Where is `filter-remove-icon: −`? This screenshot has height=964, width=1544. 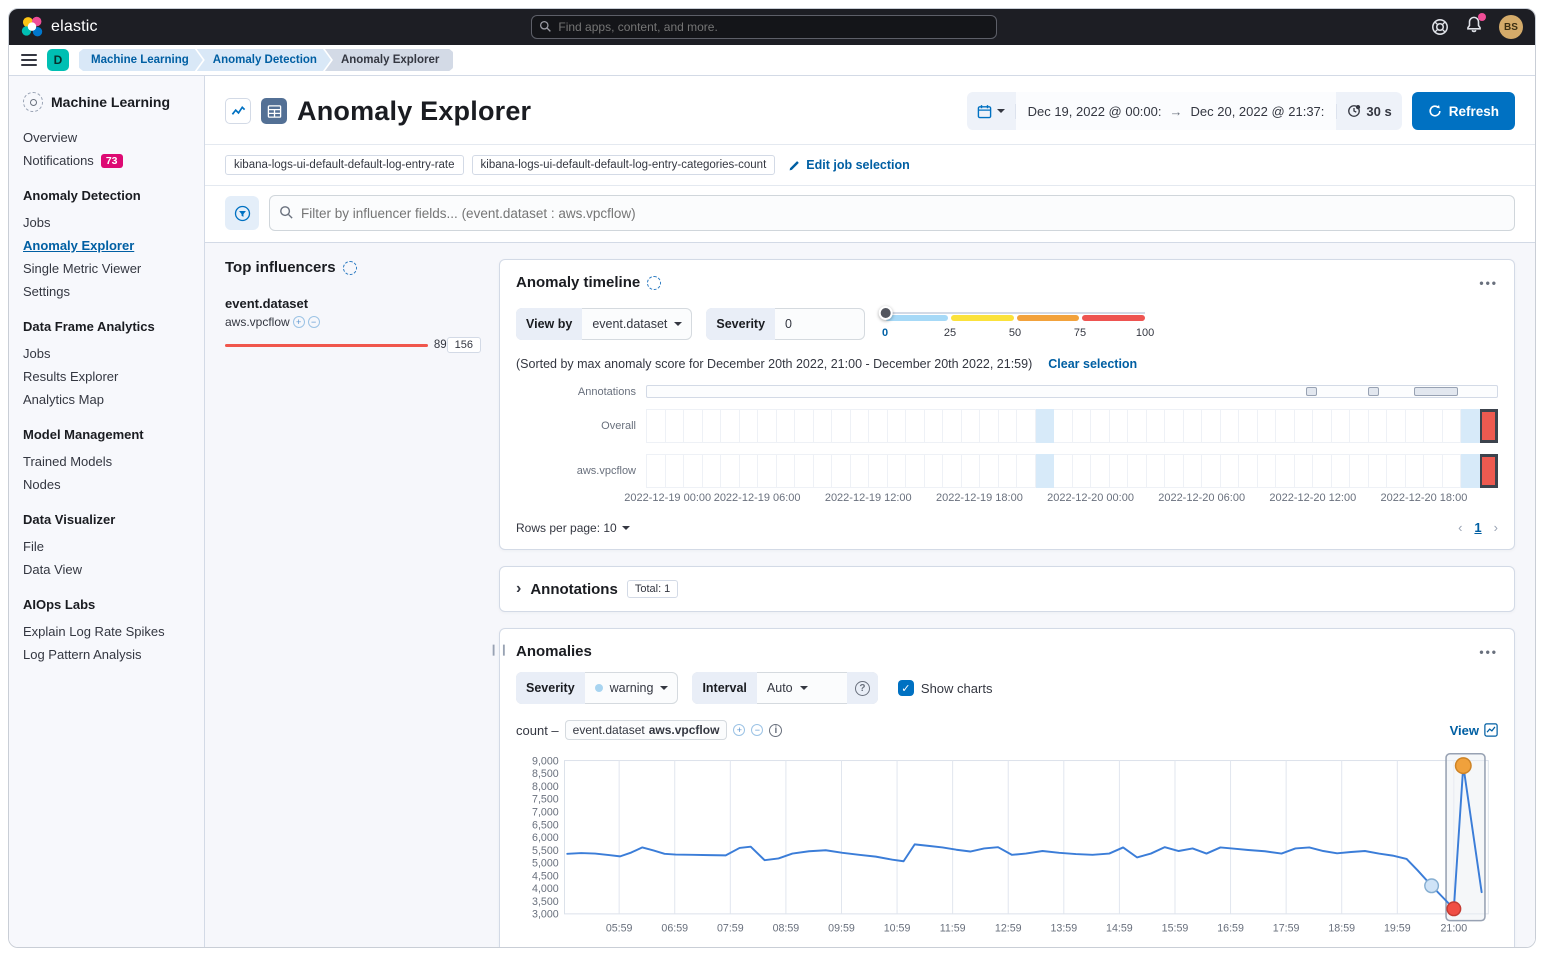
filter-remove-icon: − is located at coordinates (313, 322).